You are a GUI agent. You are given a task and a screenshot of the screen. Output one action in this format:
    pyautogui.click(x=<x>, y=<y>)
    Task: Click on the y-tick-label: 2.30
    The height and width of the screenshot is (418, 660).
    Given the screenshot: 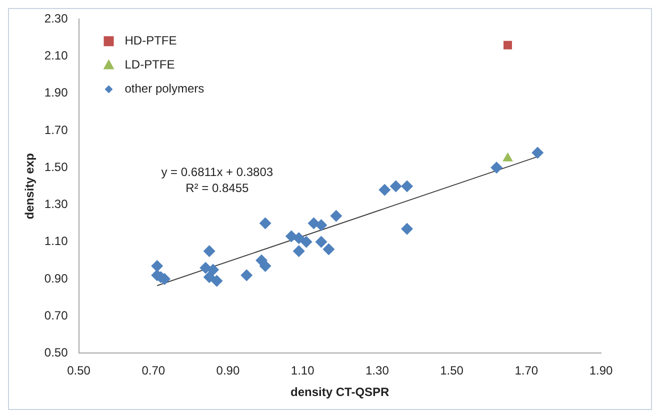 What is the action you would take?
    pyautogui.click(x=56, y=19)
    